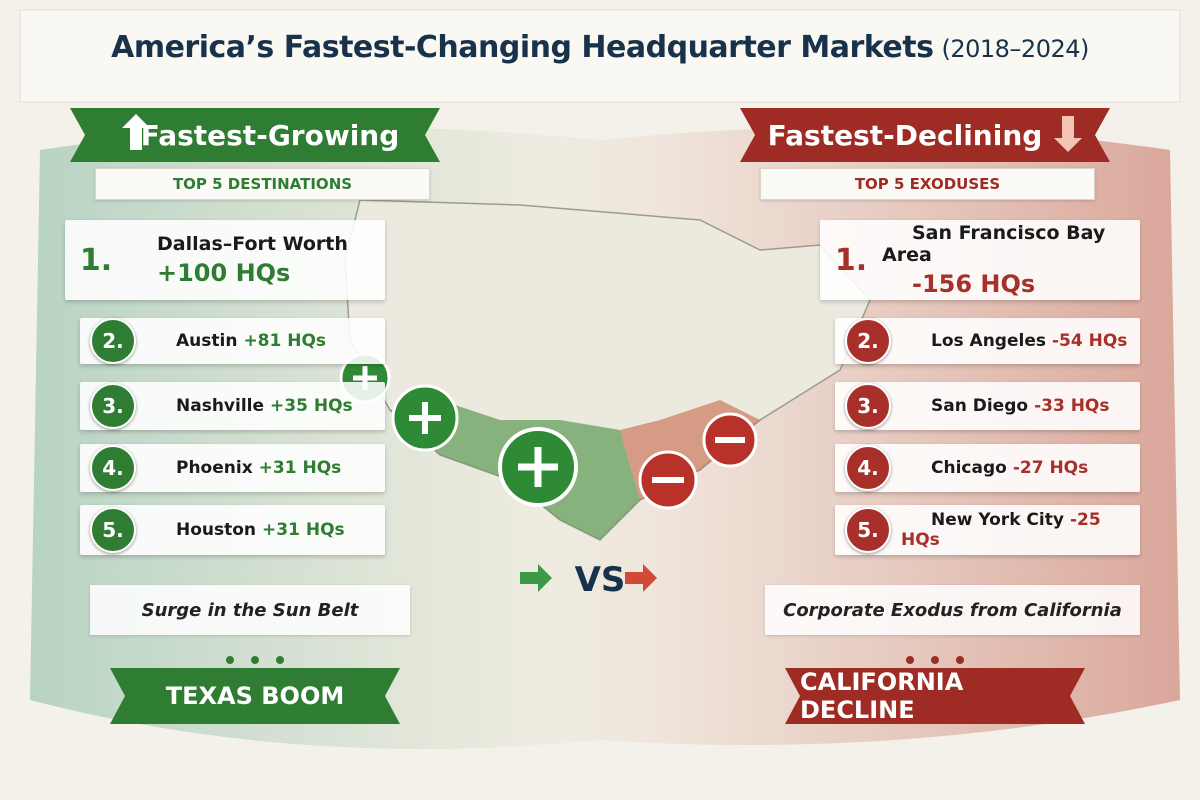 This screenshot has width=1200, height=800. Describe the element at coordinates (214, 468) in the screenshot. I see `city-name: Phoenix` at that location.